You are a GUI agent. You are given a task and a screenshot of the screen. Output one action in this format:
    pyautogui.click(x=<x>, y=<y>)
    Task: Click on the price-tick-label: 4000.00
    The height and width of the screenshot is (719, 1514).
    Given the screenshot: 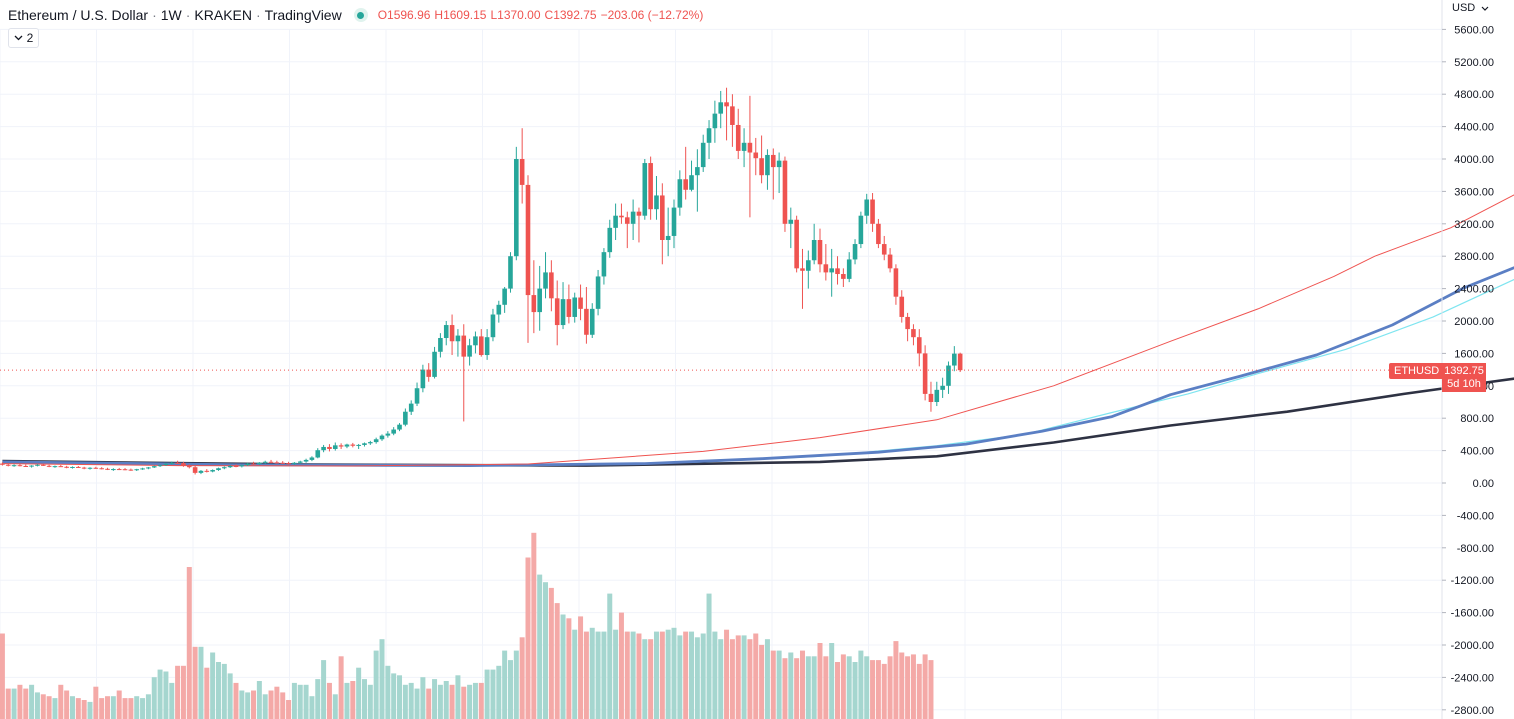 What is the action you would take?
    pyautogui.click(x=1474, y=160)
    